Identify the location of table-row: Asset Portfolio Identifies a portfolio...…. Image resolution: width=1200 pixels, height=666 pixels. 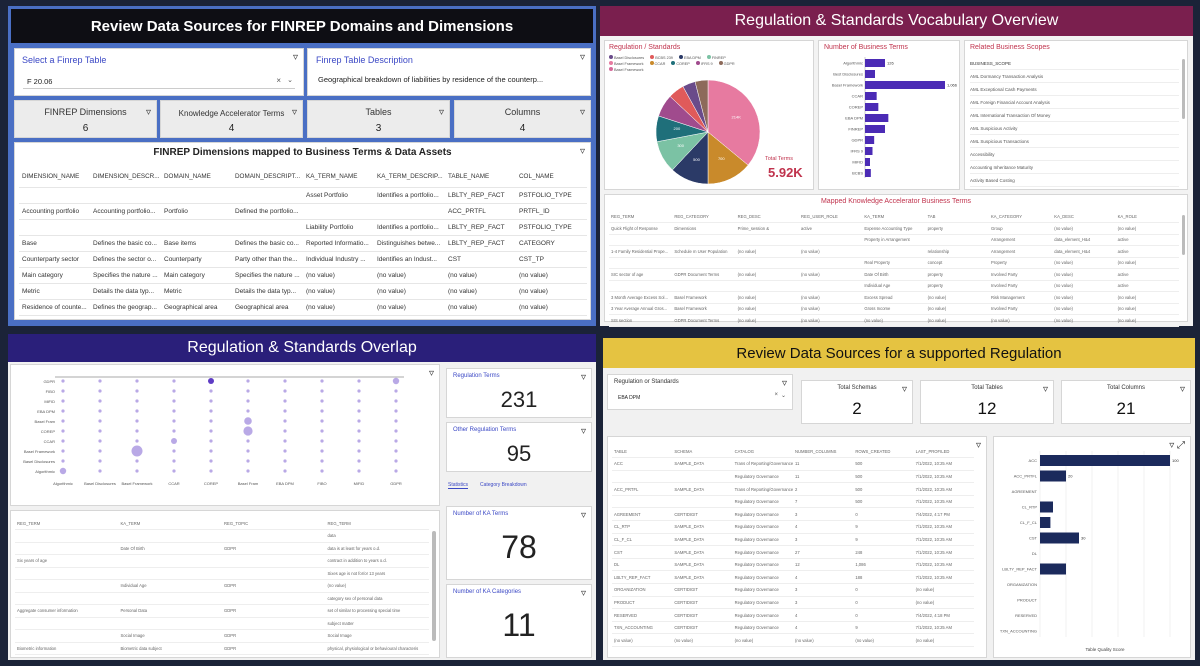
(303, 195).